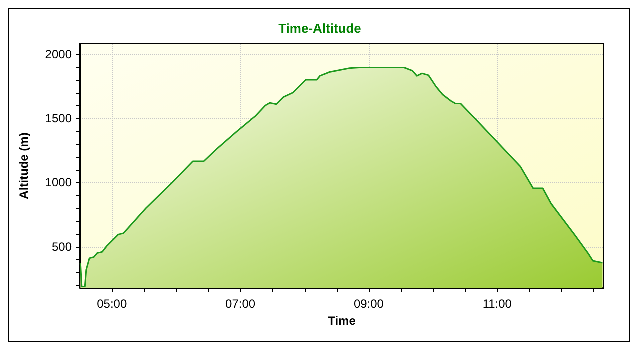  I want to click on x-tick-label: 09:00, so click(369, 304).